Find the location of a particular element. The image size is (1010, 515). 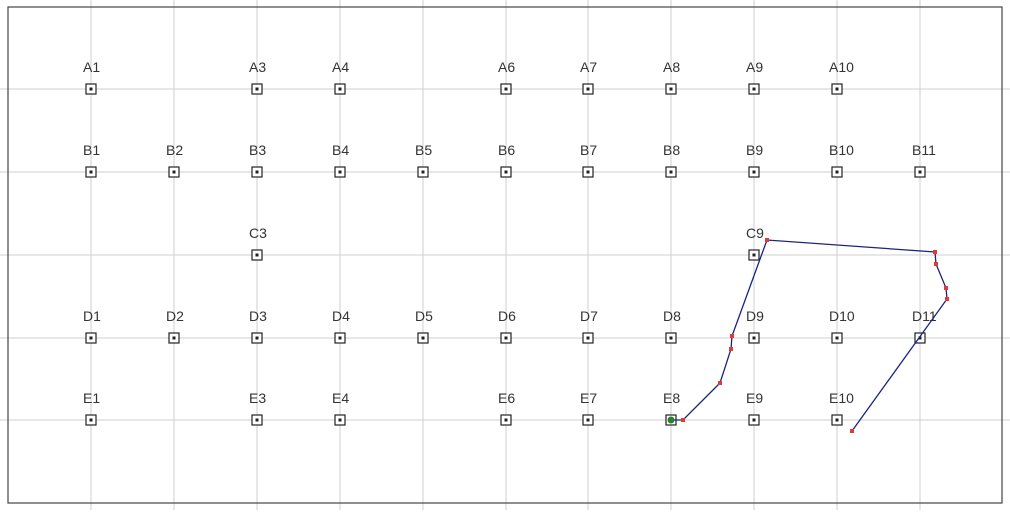

point-label: A8 is located at coordinates (671, 67).